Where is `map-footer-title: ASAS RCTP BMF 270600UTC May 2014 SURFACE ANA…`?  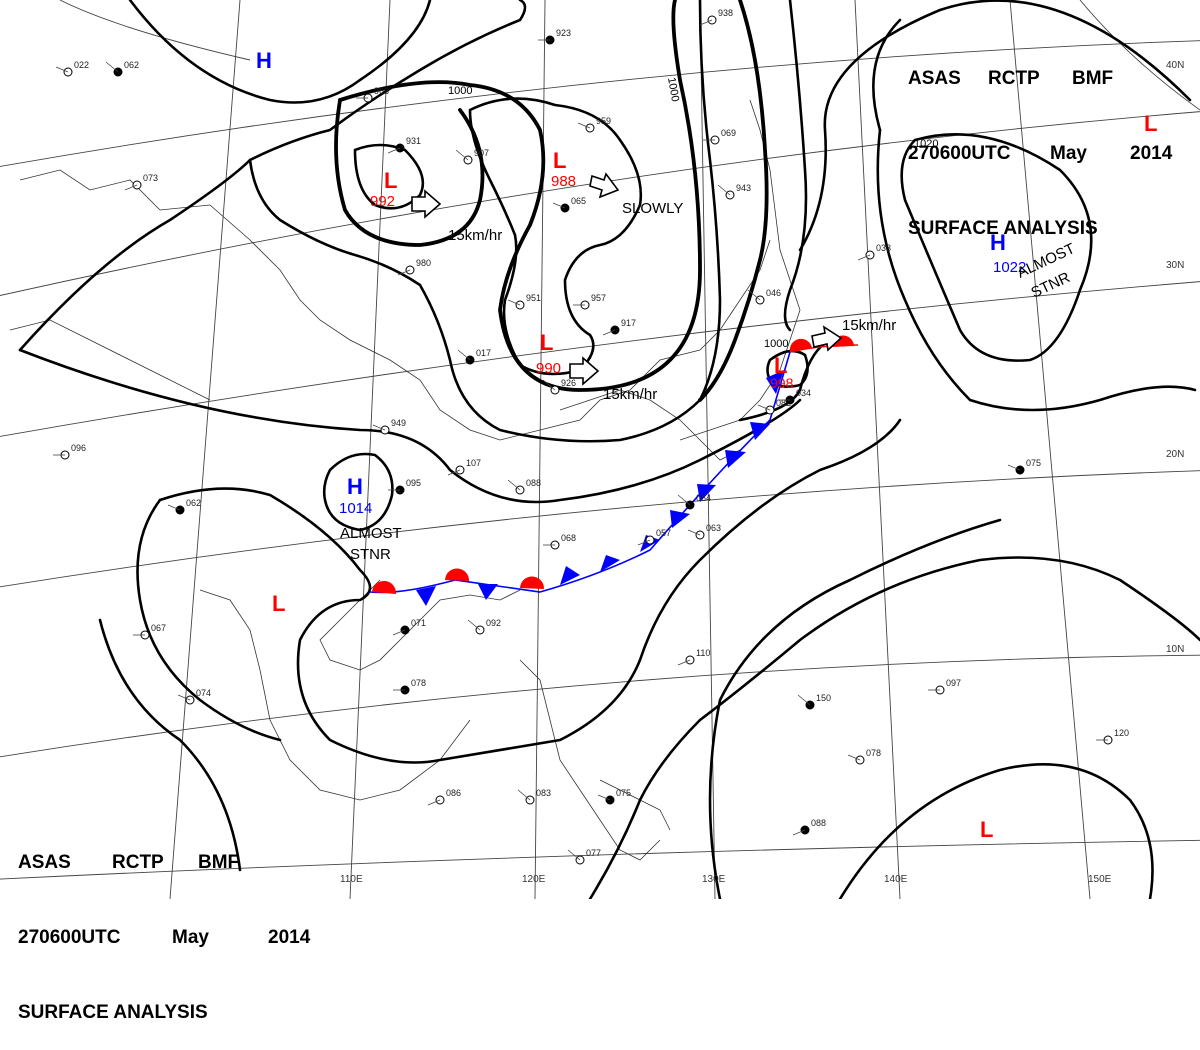
map-footer-title: ASAS RCTP BMF 270600UTC May 2014 SURFACE ANA… is located at coordinates (164, 925).